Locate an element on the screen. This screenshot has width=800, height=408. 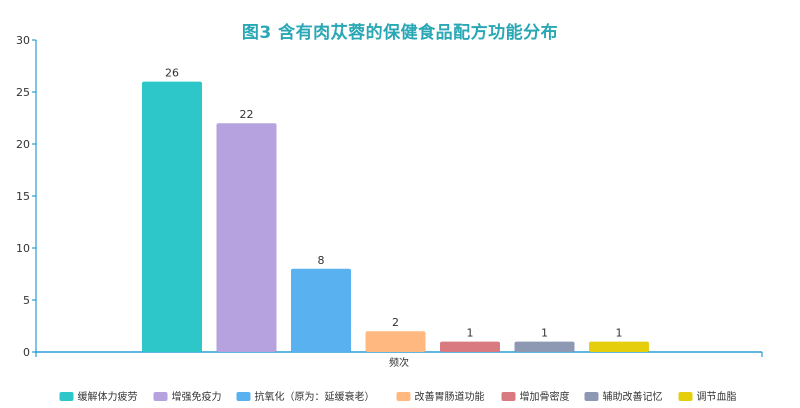
y-tick-label: 30 is located at coordinates (23, 40).